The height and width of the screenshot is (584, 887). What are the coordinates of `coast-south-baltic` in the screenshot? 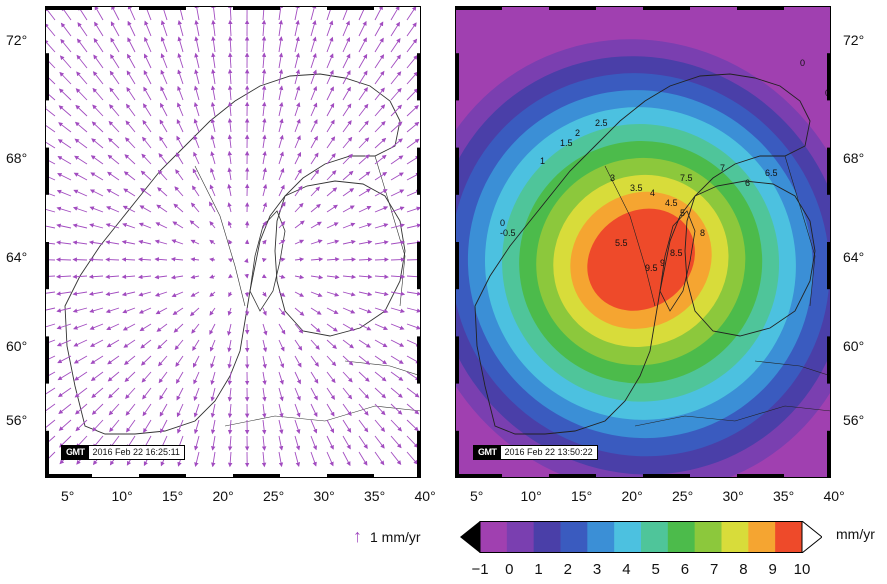 It's located at (322, 416).